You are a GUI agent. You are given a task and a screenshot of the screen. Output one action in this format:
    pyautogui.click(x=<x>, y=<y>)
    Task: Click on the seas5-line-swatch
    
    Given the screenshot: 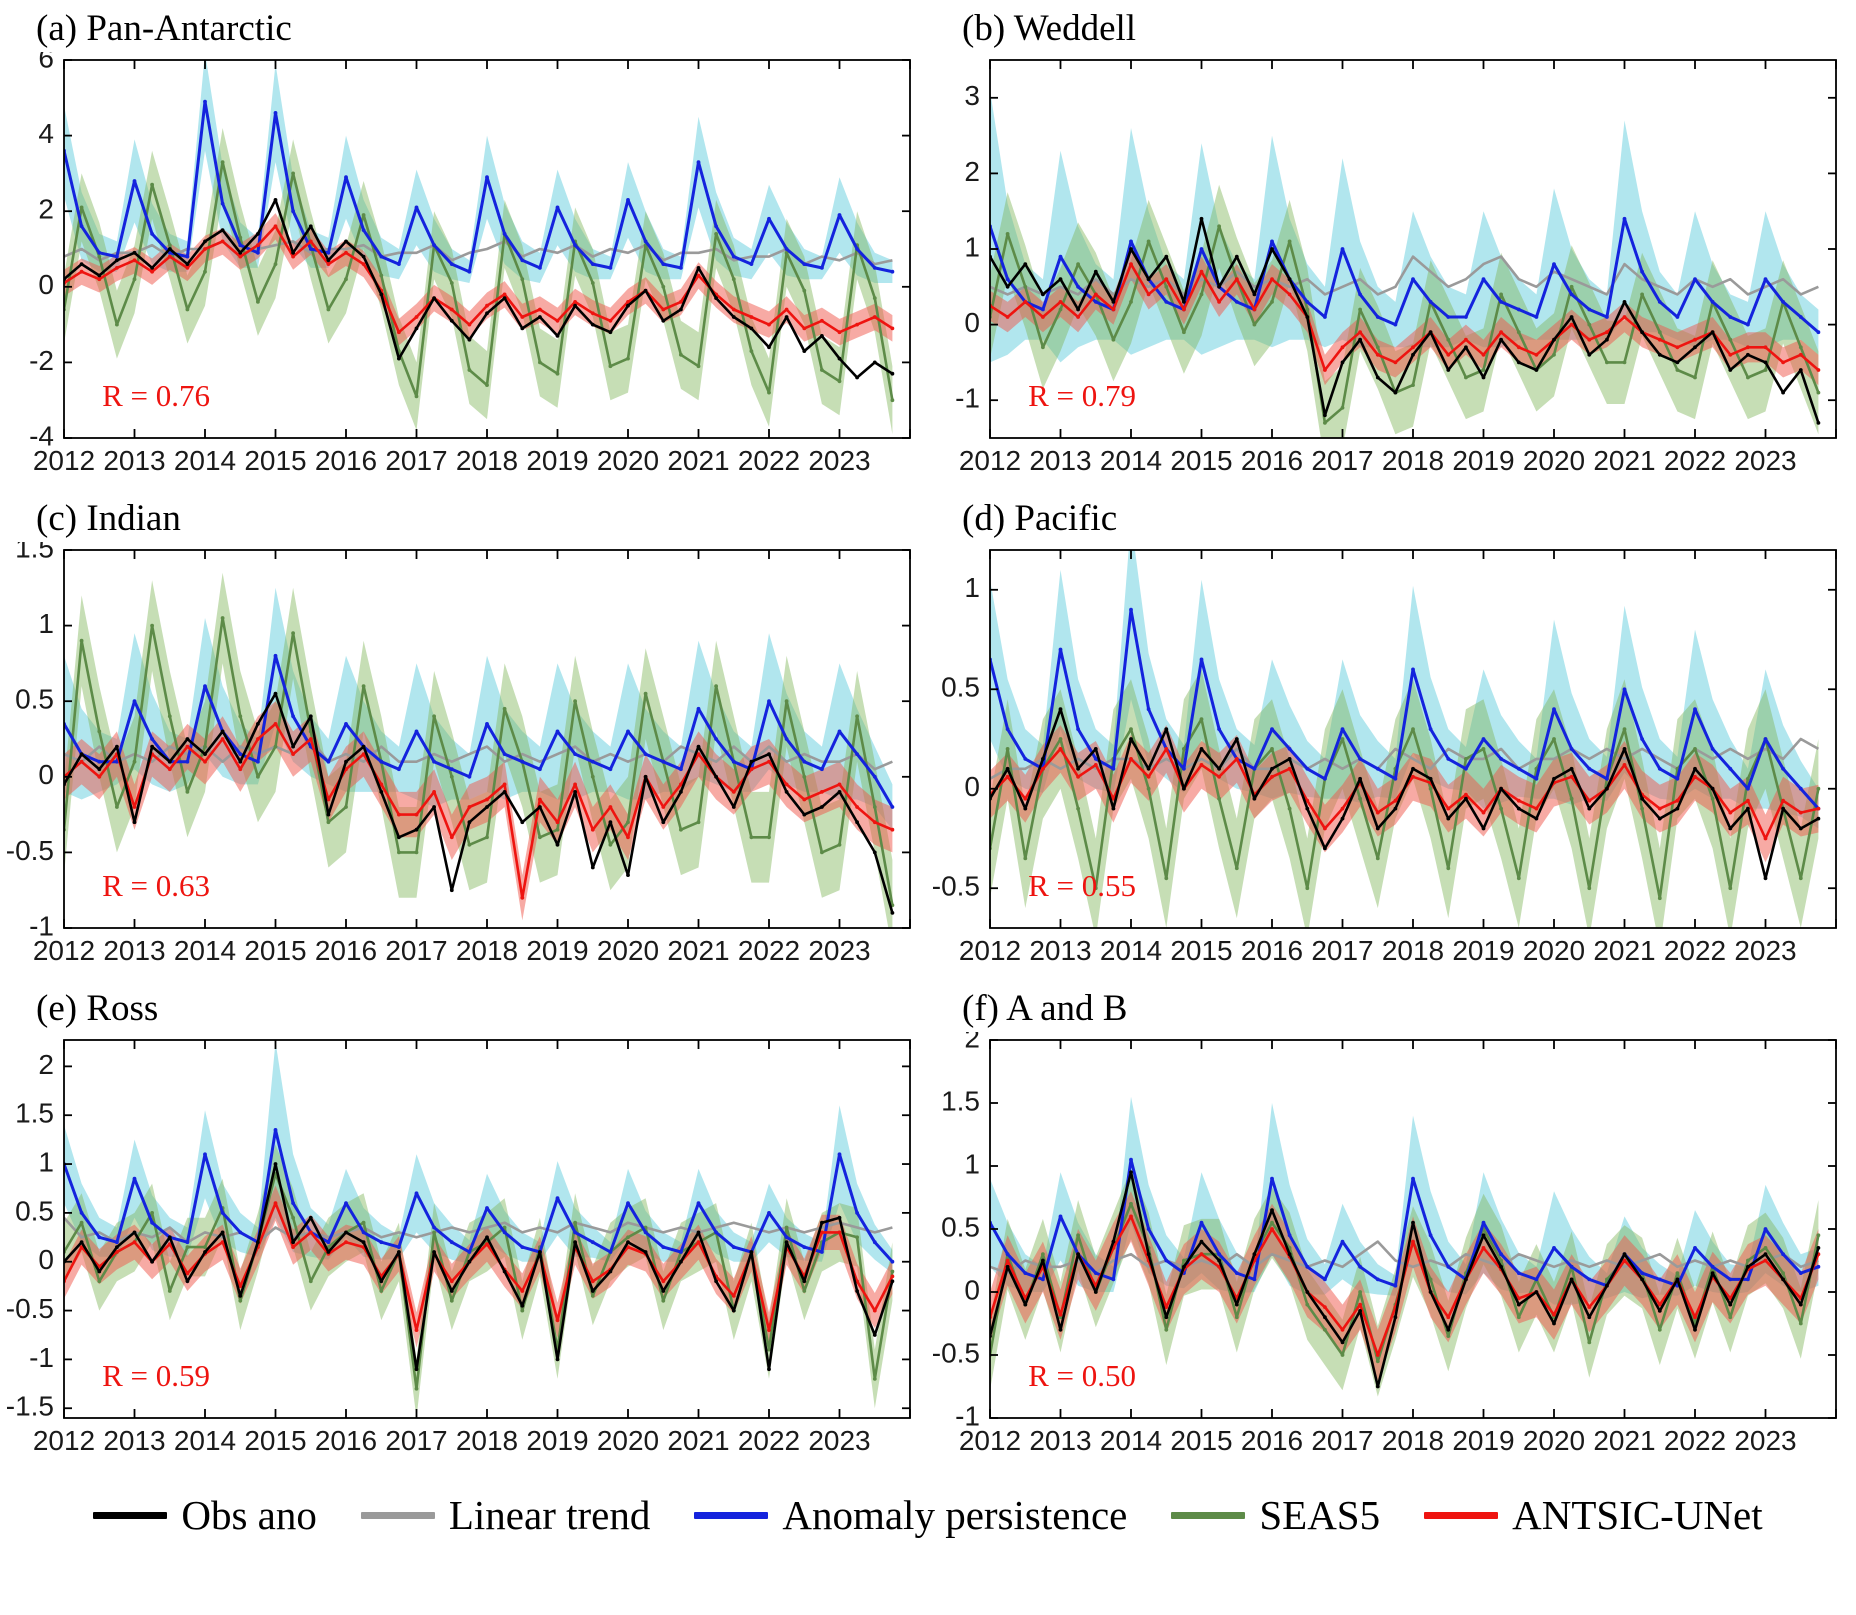 What is the action you would take?
    pyautogui.click(x=1208, y=1515)
    